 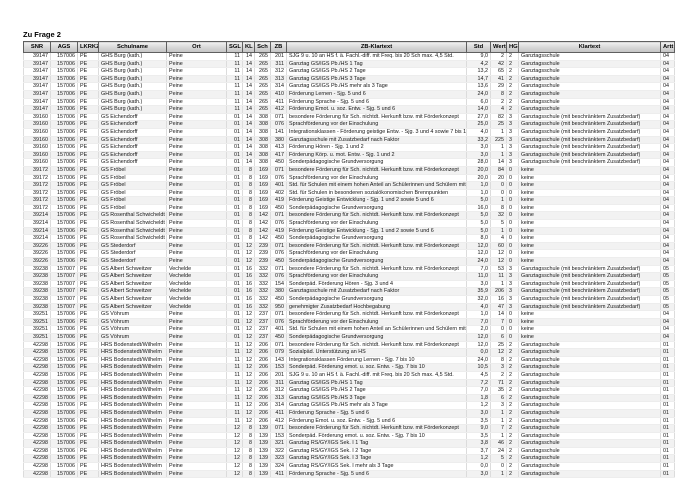 What do you see at coordinates (478, 383) in the screenshot?
I see `cell-std: 7,2` at bounding box center [478, 383].